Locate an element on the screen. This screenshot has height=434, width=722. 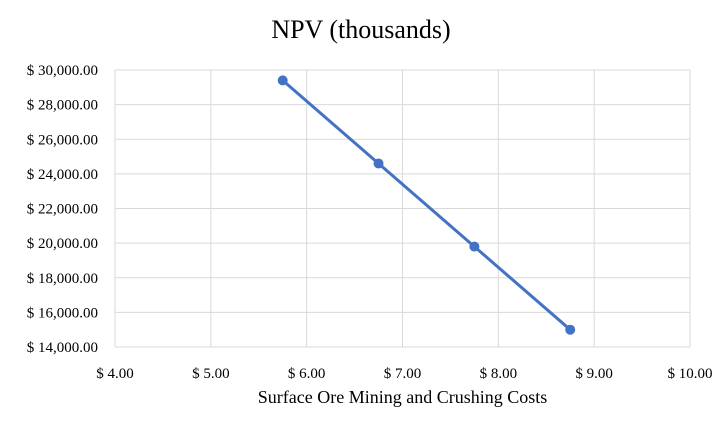
x-tick-label: $ 9.00 is located at coordinates (594, 374).